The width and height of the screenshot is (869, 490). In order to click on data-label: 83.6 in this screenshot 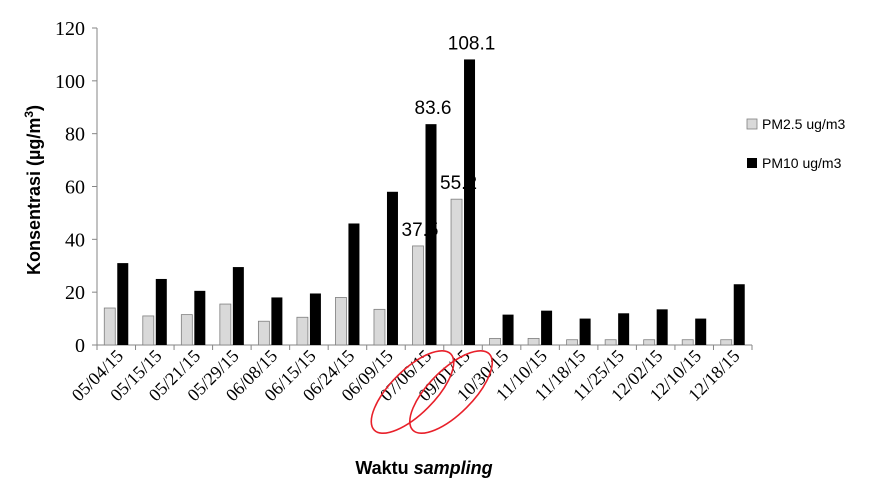, I will do `click(433, 108)`.